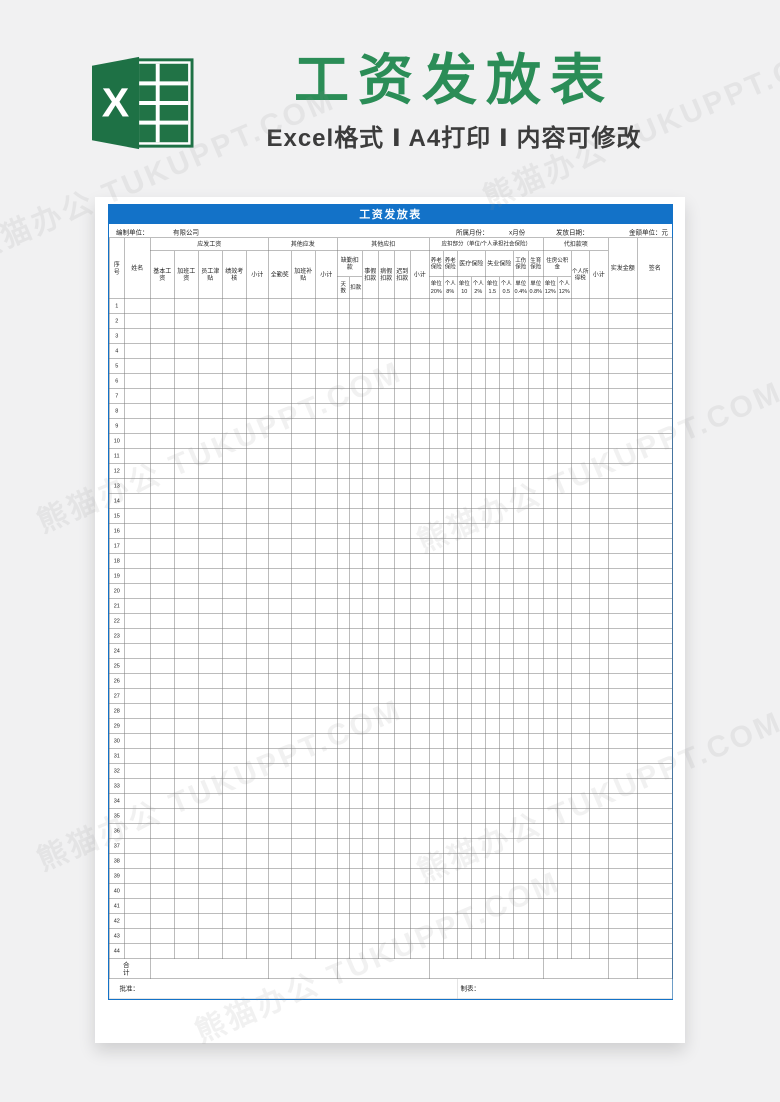 This screenshot has width=780, height=1102. I want to click on info-month-label: 所属月份：, so click(472, 232).